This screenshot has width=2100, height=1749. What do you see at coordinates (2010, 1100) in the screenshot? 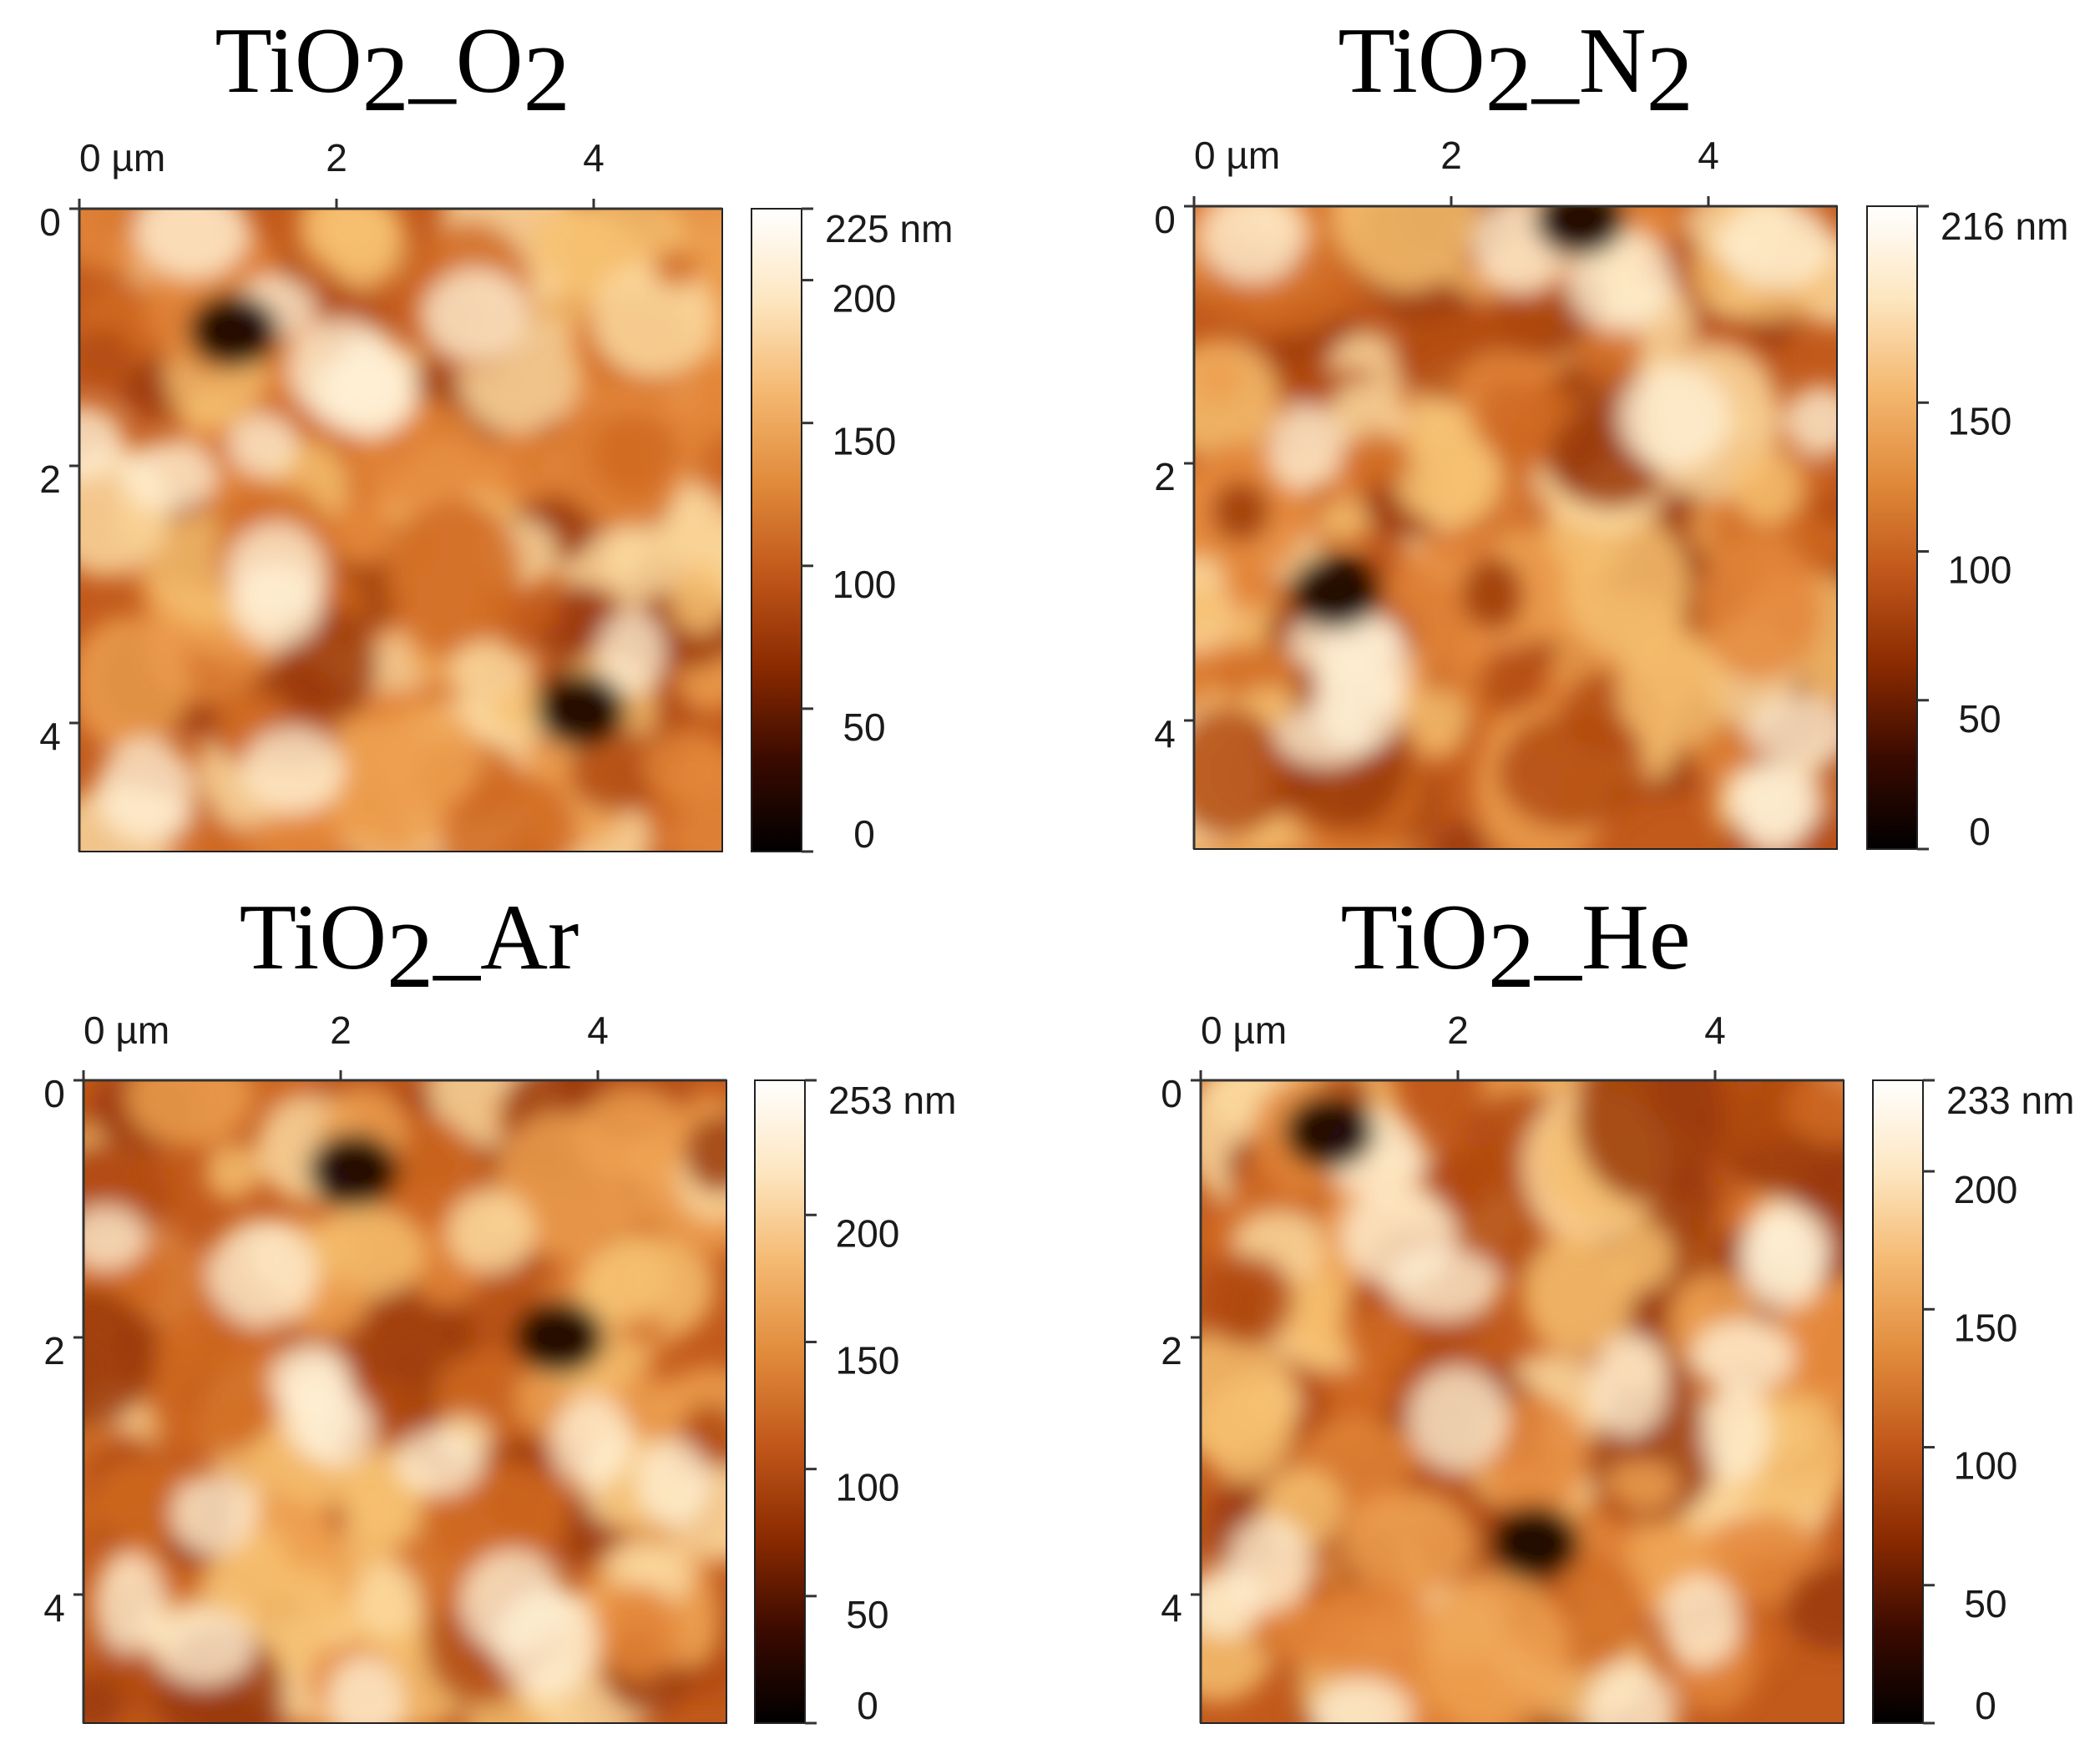
I see `colorbar-max-label: 233 nm` at bounding box center [2010, 1100].